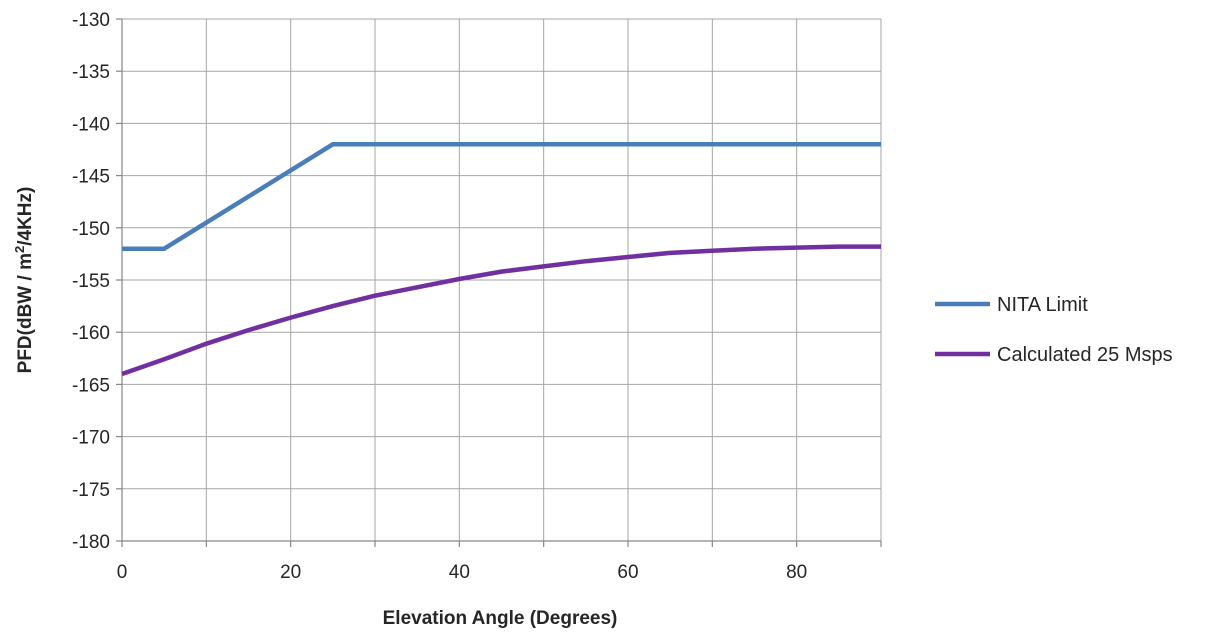 The image size is (1218, 633). What do you see at coordinates (91, 490) in the screenshot?
I see `y-tick-label: -175` at bounding box center [91, 490].